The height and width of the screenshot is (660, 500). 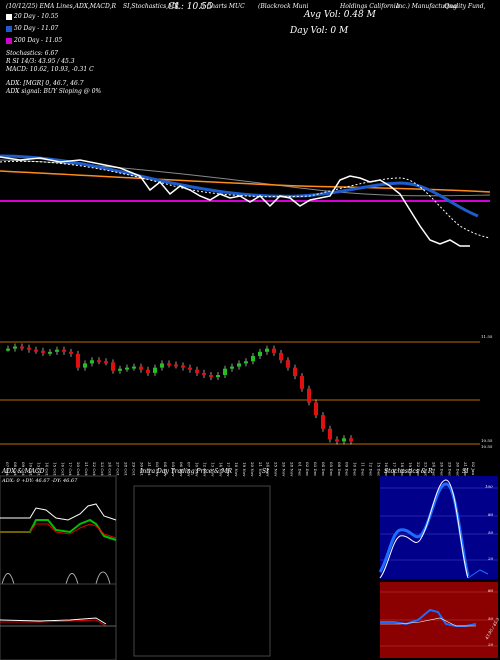 I want to click on adx-red-line, so click(x=58, y=531).